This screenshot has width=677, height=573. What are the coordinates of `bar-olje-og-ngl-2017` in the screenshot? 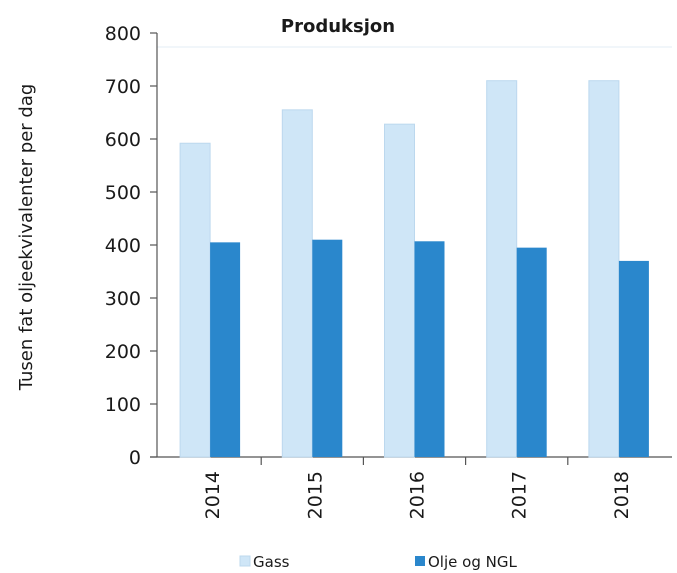 It's located at (531, 352).